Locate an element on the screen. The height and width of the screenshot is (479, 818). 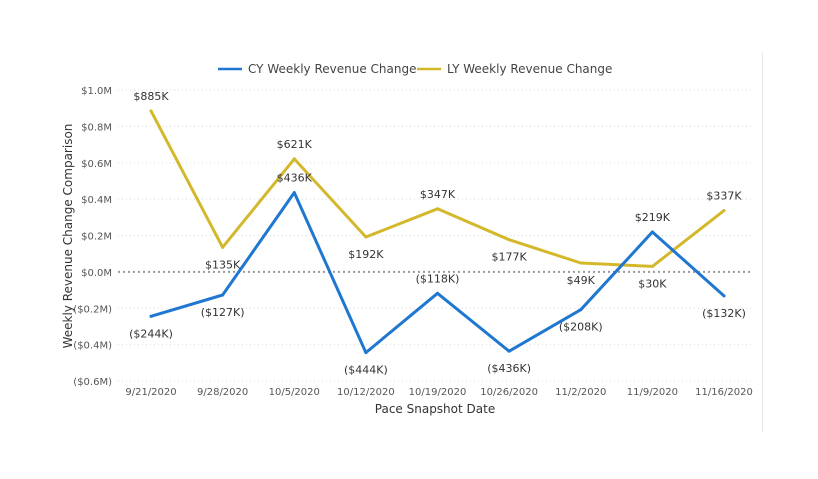
x-tick-label: 10/19/2020 is located at coordinates (438, 392).